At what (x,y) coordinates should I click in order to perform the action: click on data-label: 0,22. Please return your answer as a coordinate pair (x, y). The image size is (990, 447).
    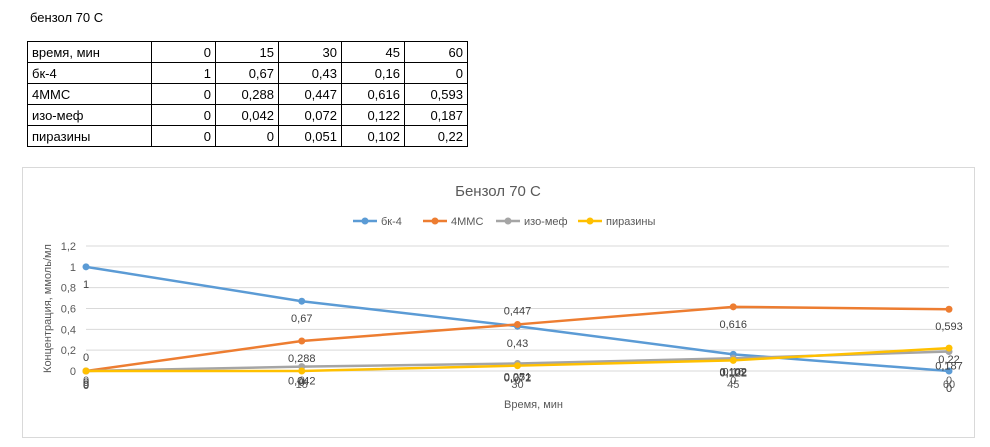
    Looking at the image, I should click on (948, 360).